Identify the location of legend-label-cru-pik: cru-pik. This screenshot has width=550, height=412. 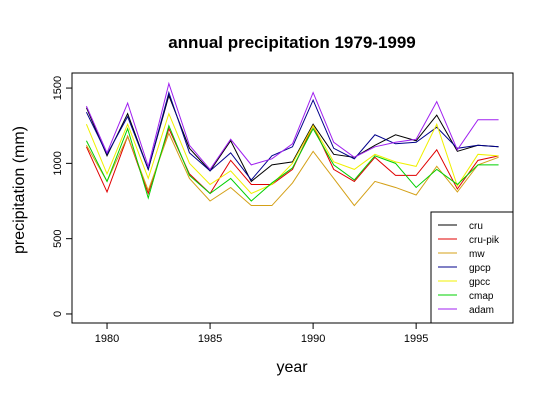
(484, 240).